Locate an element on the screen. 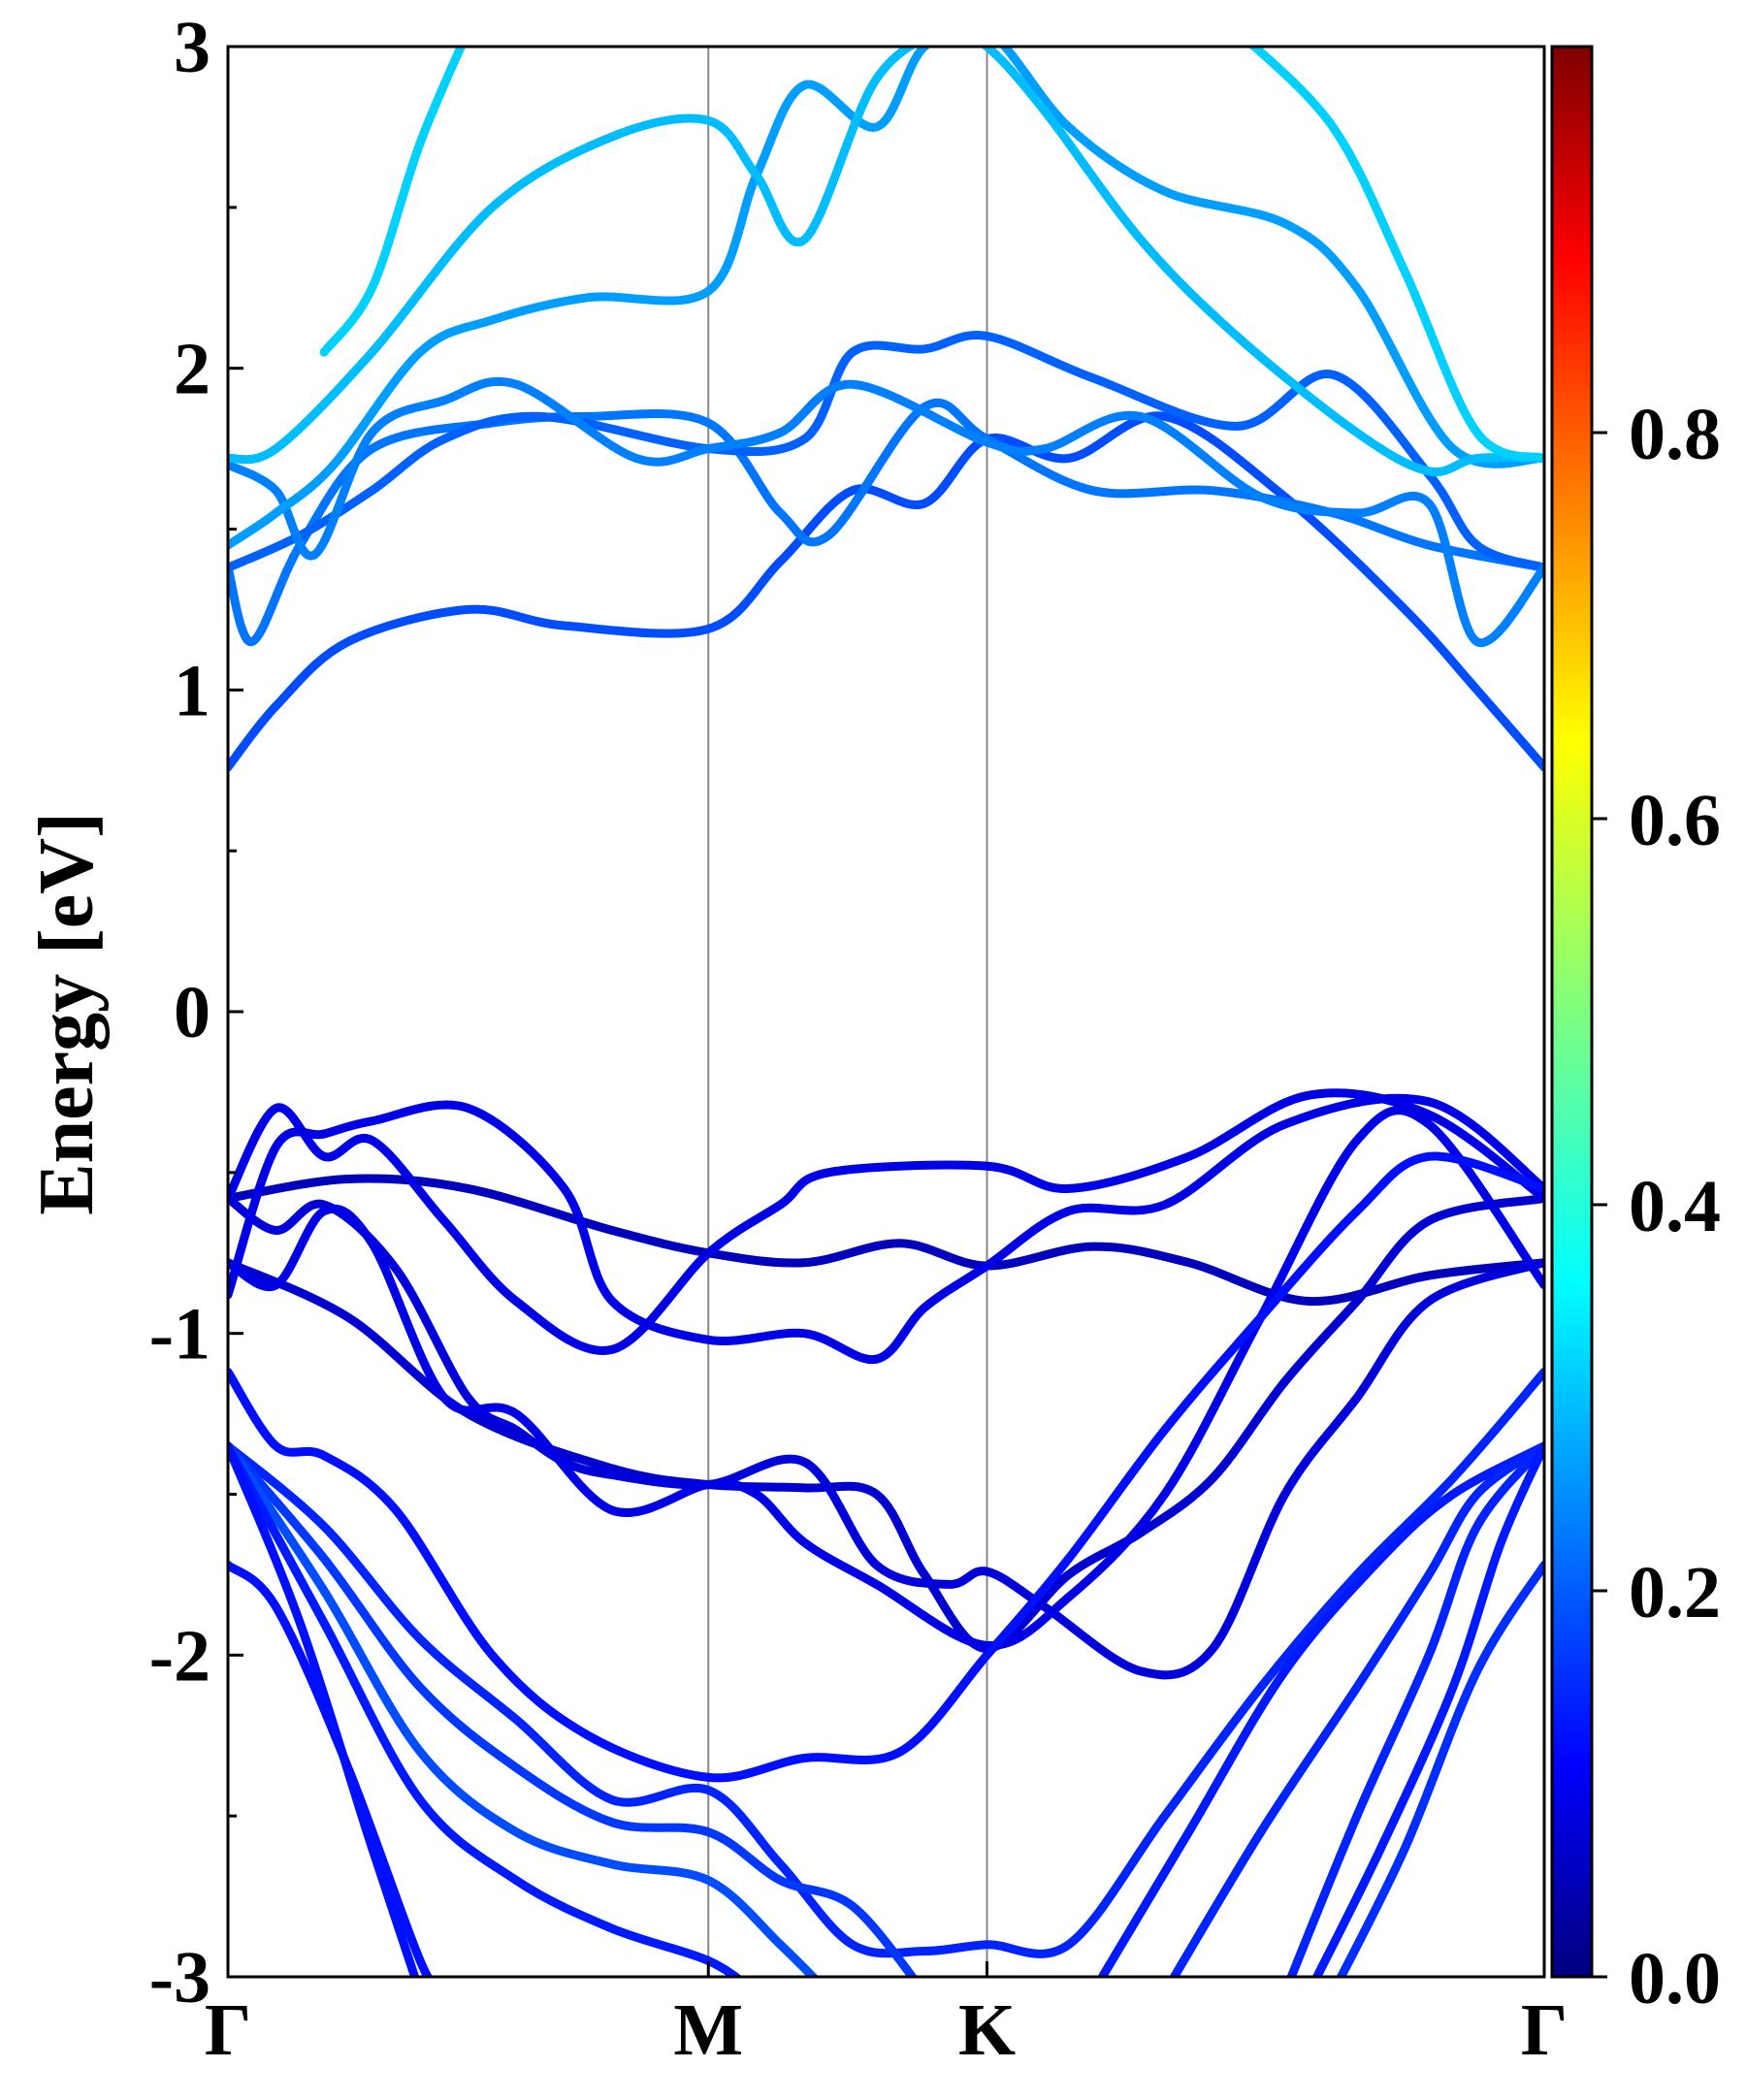 Image resolution: width=1746 pixels, height=2100 pixels. y-axis-label: Energy [eV] is located at coordinates (67, 1013).